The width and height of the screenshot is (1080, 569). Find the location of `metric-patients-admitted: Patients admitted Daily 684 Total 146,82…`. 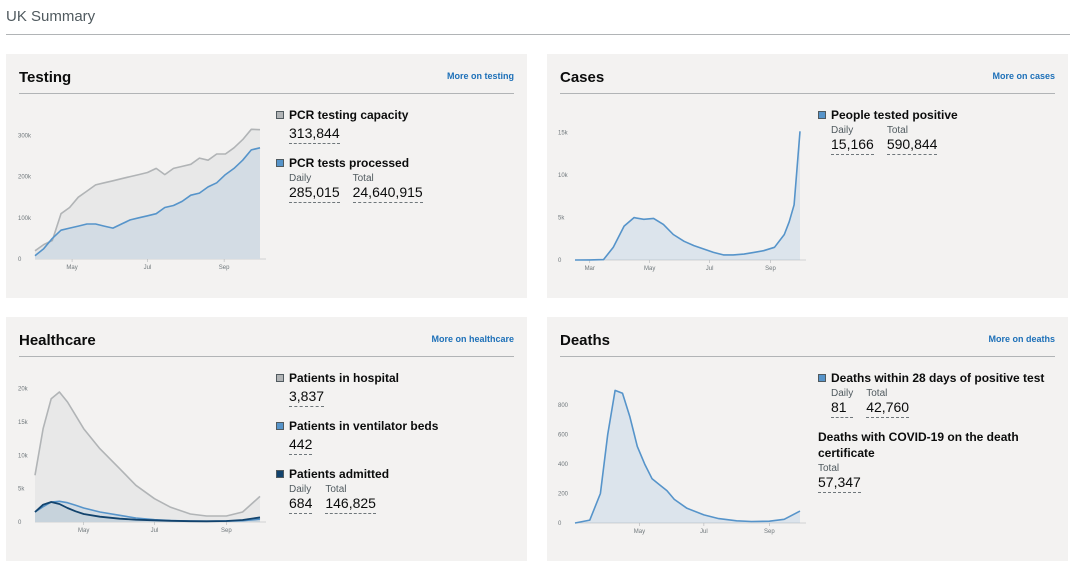

metric-patients-admitted: Patients admitted Daily 684 Total 146,82… is located at coordinates (357, 490).